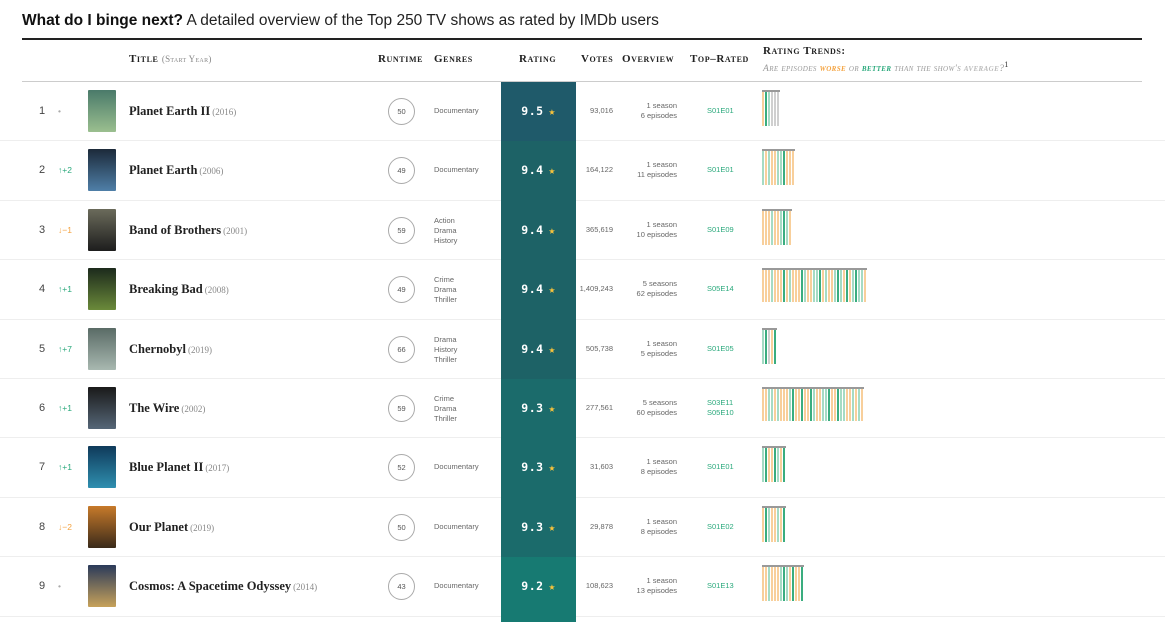  Describe the element at coordinates (157, 348) in the screenshot. I see `show-name: Chernobyl` at that location.